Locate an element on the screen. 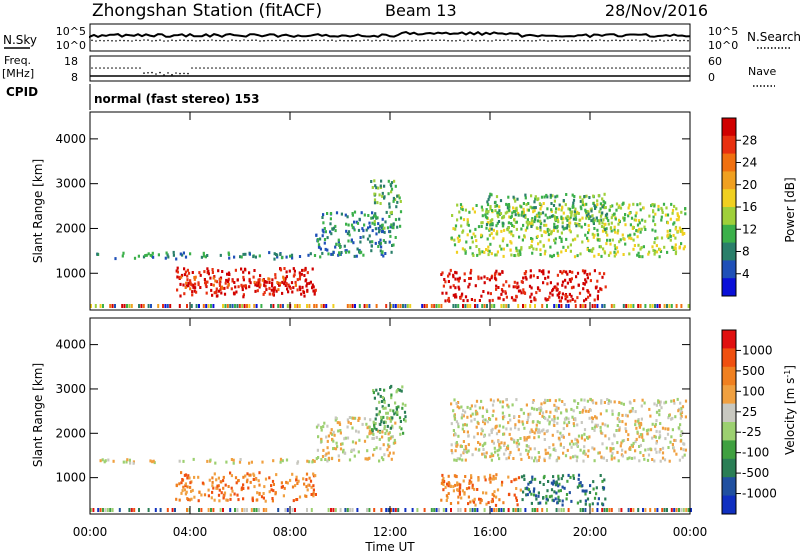 The image size is (800, 554). colorbar-tick-label: -500 is located at coordinates (755, 473).